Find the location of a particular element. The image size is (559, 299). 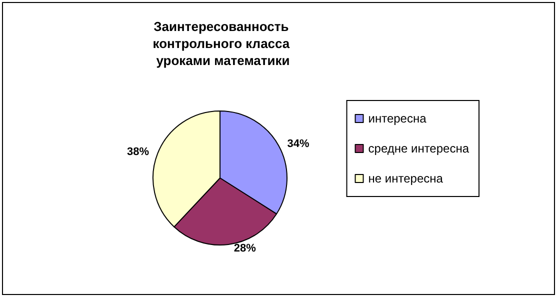

chart-title: Заинтересованность контрольного класса уроками математики is located at coordinates (223, 43).